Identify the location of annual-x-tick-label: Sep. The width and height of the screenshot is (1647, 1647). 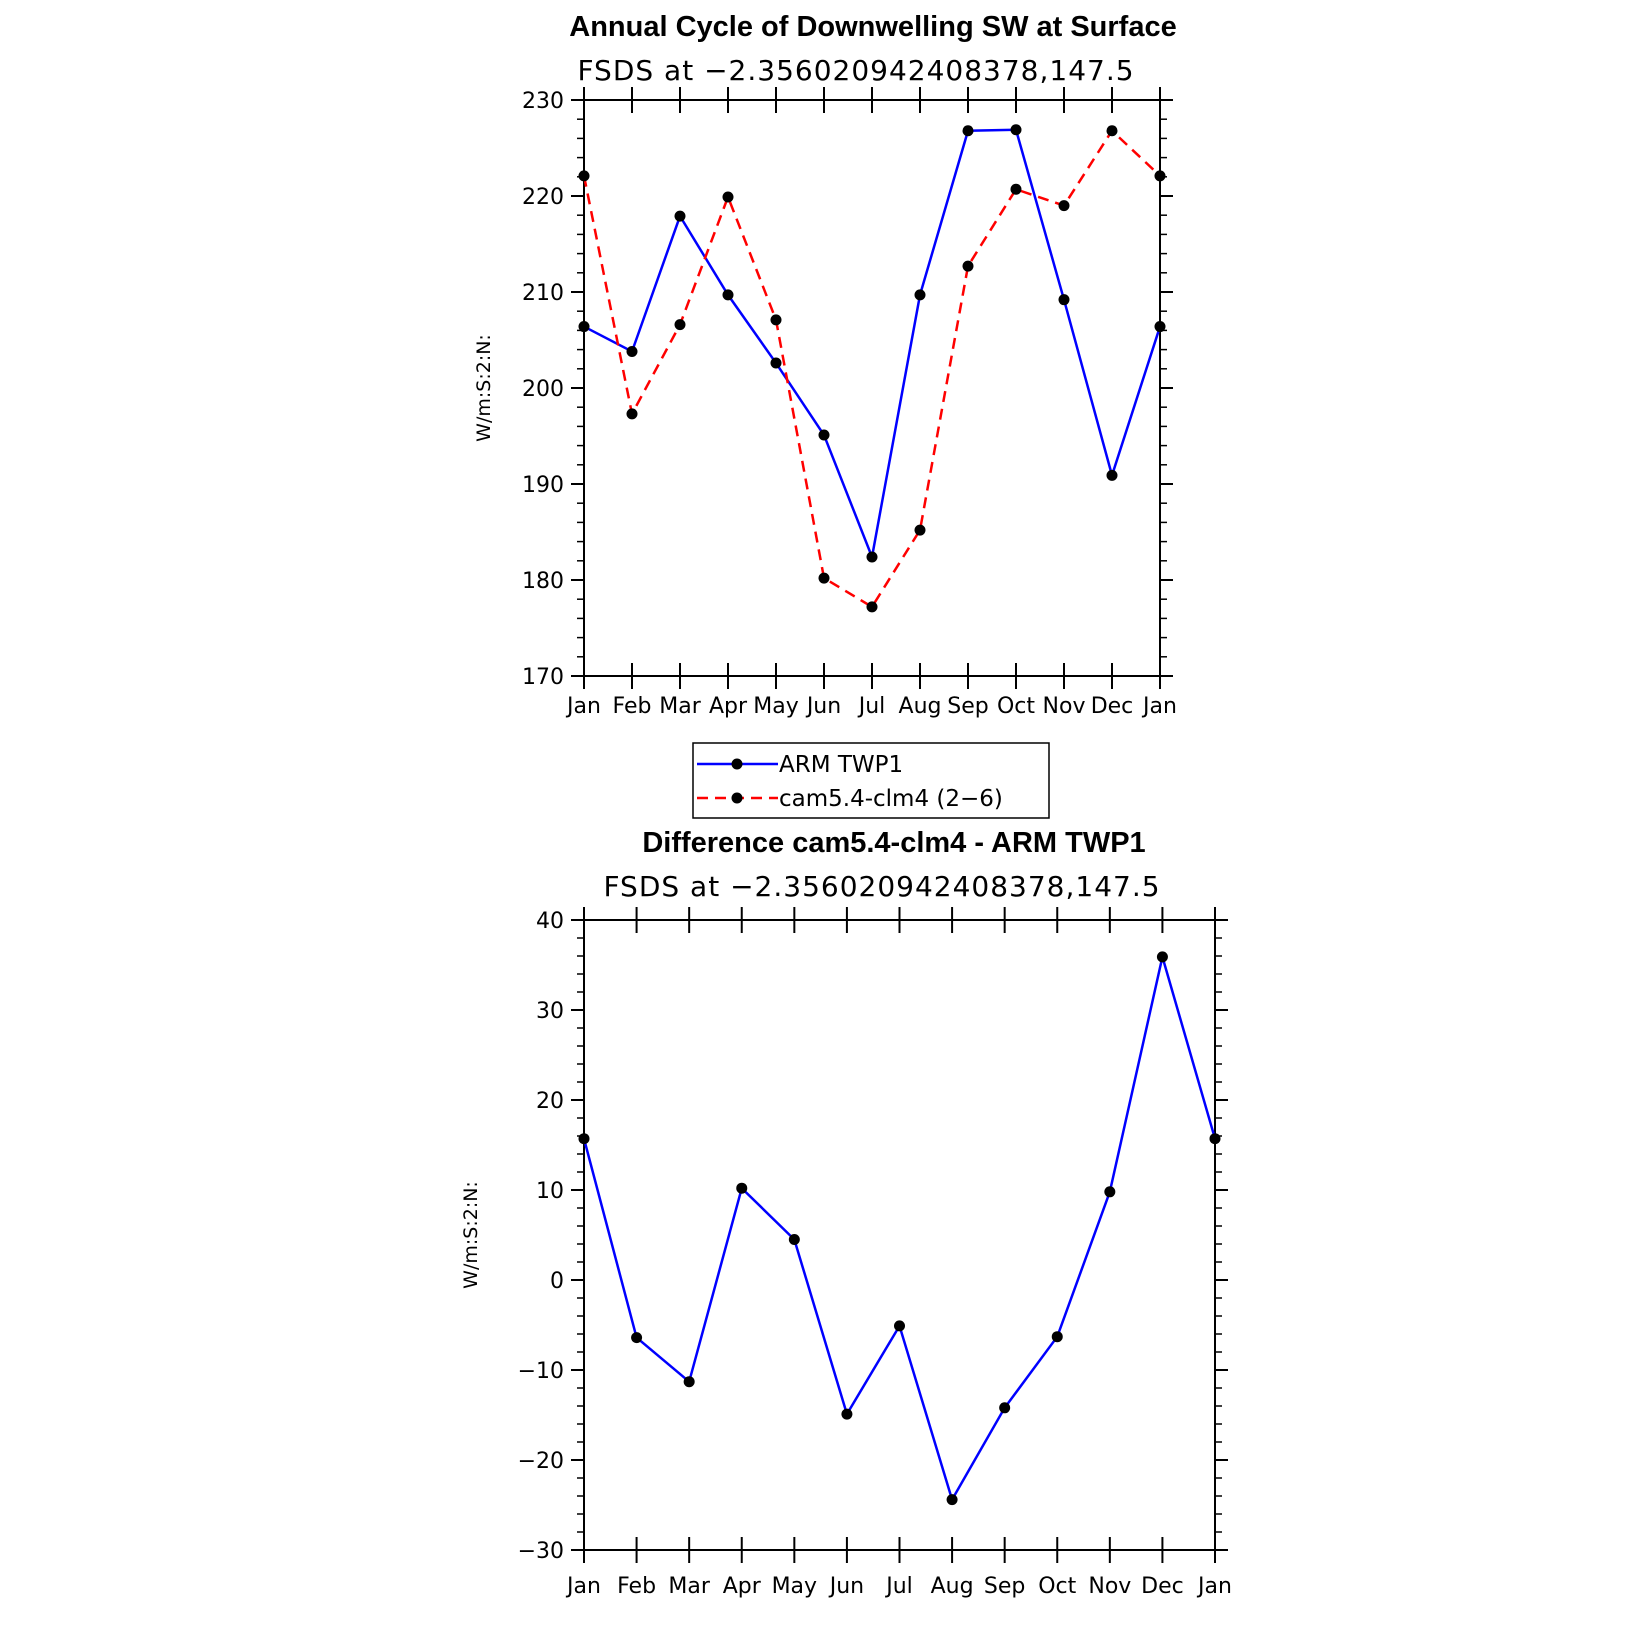
(967, 706).